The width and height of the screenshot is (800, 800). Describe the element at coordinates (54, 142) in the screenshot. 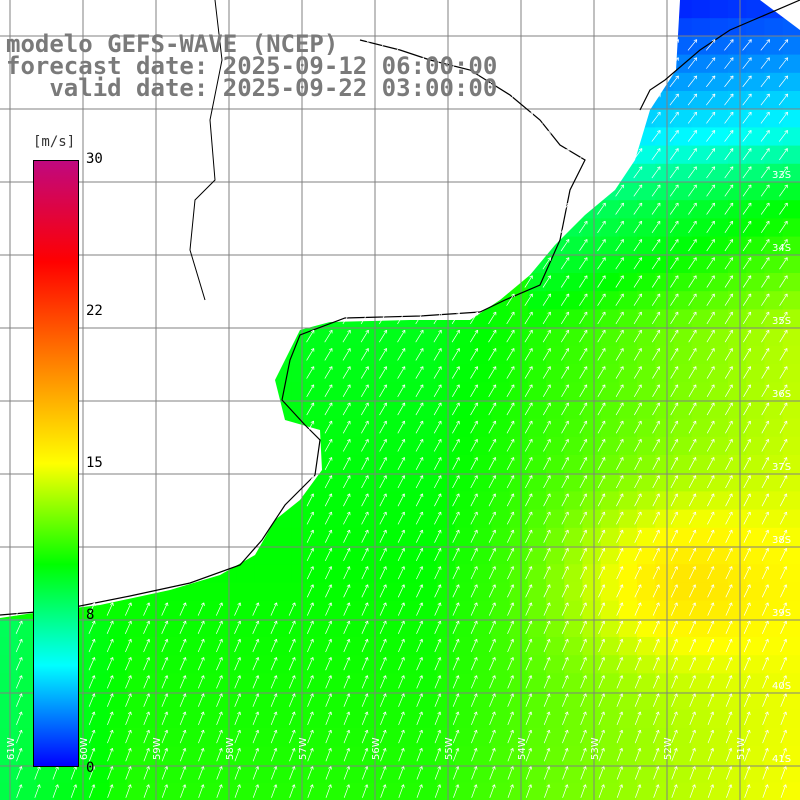

I see `colorbar-unit: [m/s]` at that location.